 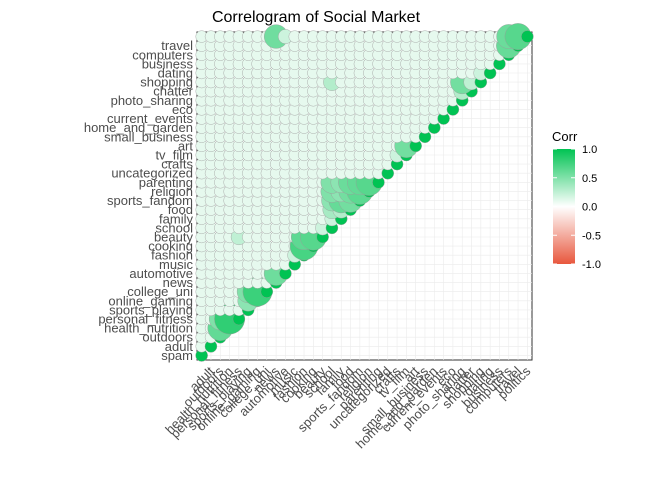 What do you see at coordinates (150, 300) in the screenshot?
I see `y-tick-label: online_gaming` at bounding box center [150, 300].